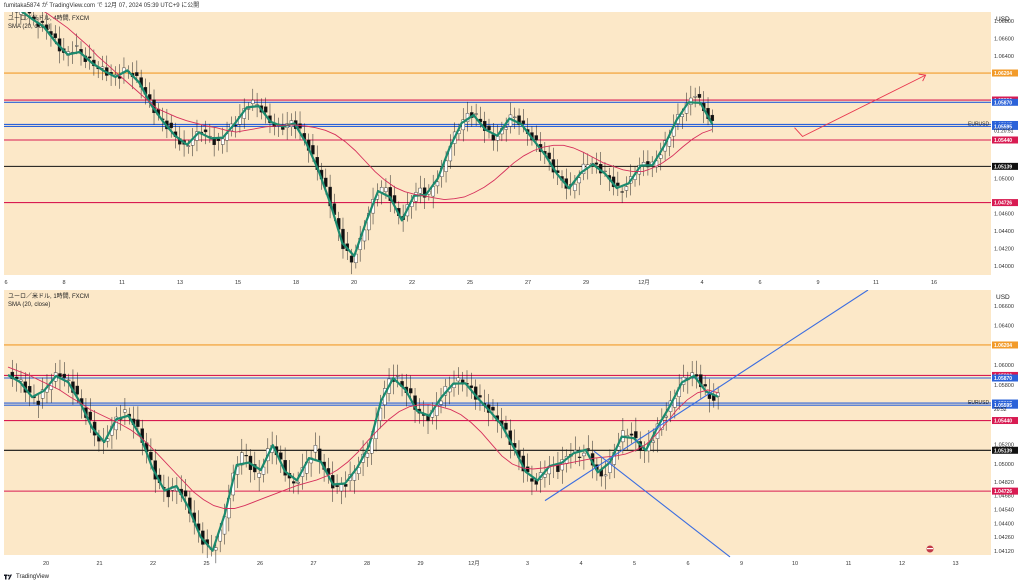  I want to click on c2-chart-title: ユーロ／米ドル, 1時間, FXCM, so click(48, 296).